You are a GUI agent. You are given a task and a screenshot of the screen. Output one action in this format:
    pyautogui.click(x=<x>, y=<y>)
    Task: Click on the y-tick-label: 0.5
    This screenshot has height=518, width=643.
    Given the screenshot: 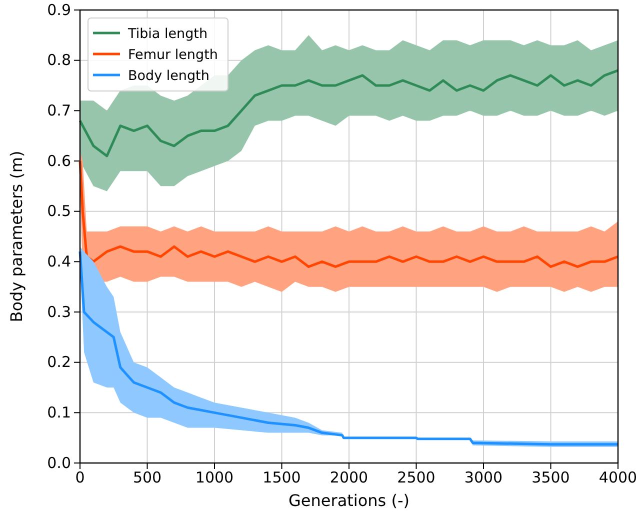 What is the action you would take?
    pyautogui.click(x=59, y=211)
    